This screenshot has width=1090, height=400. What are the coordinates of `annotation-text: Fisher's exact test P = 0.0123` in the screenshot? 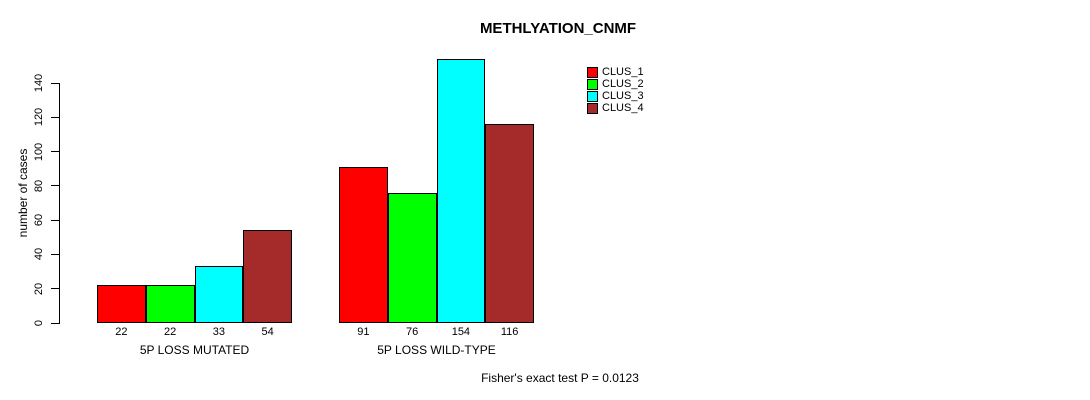 It's located at (560, 378).